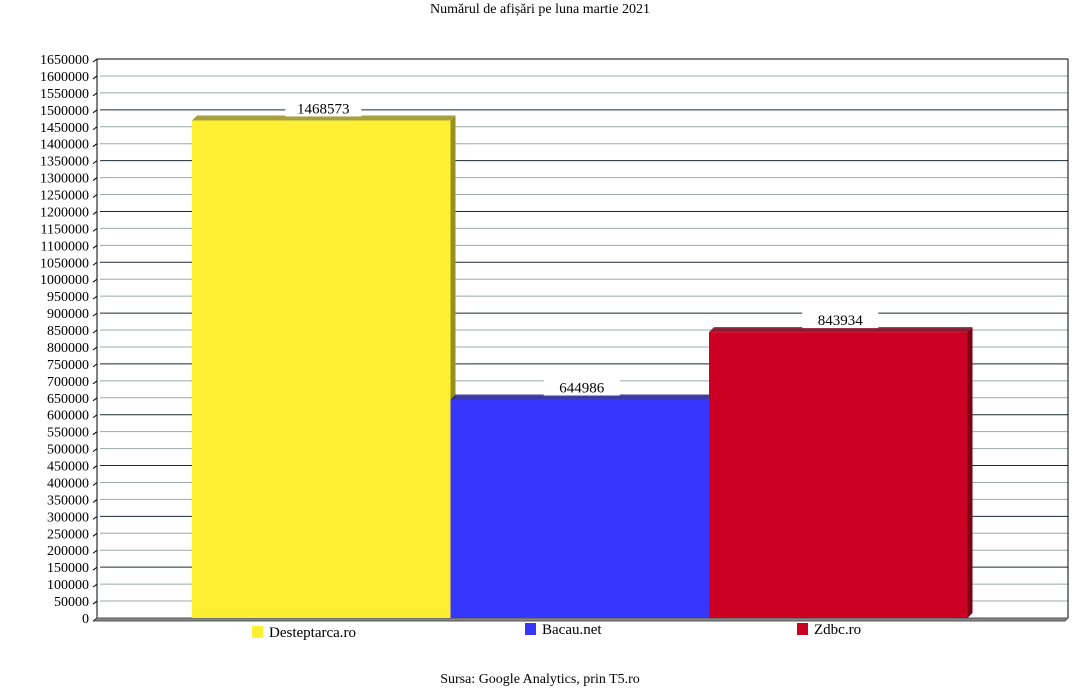 The width and height of the screenshot is (1080, 692). Describe the element at coordinates (64, 196) in the screenshot. I see `y-tick-label: 1250000` at that location.